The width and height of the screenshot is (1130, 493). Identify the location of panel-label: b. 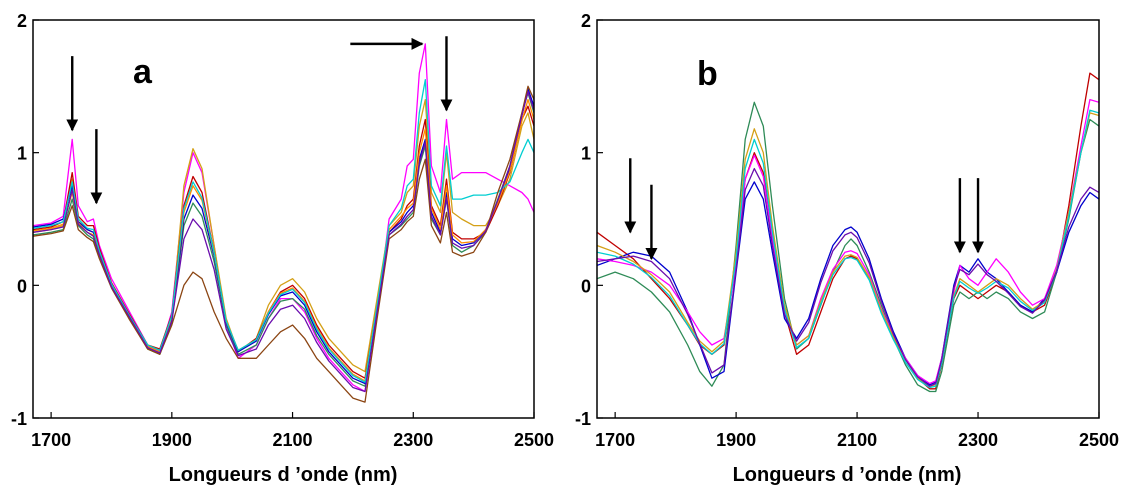
(707, 74).